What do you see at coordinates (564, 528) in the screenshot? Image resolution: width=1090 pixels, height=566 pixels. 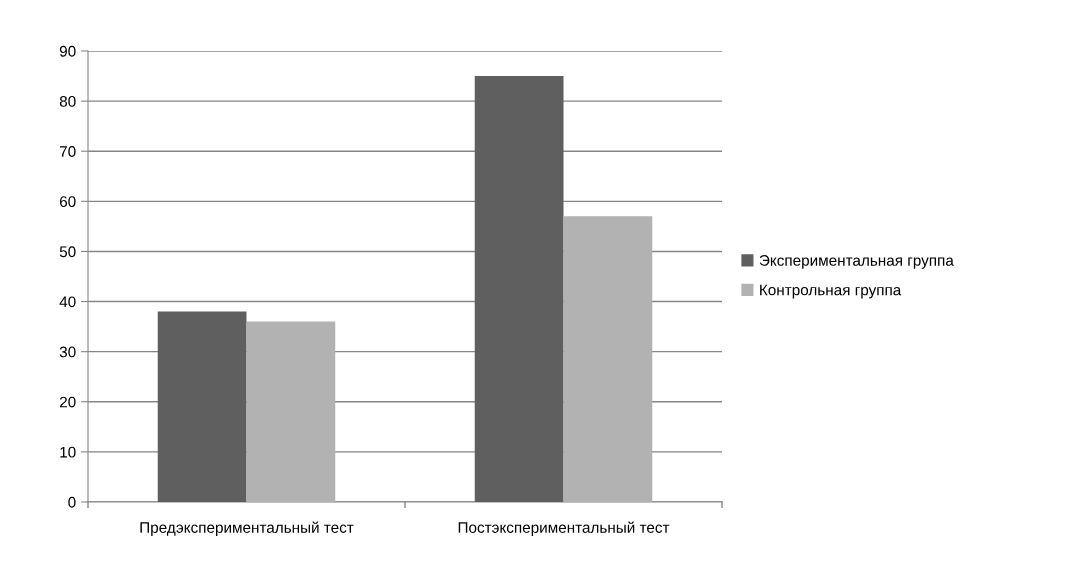 I see `x-tick-label: Постэкспериментальный тест` at bounding box center [564, 528].